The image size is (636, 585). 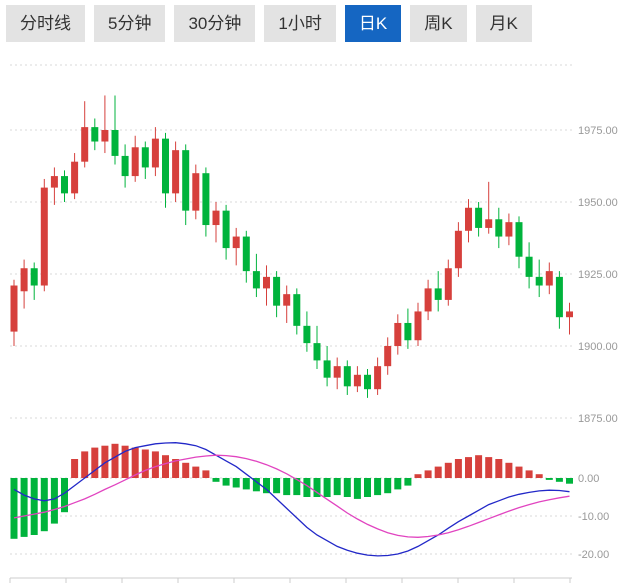 What do you see at coordinates (598, 203) in the screenshot?
I see `price-axis-label: 1950.00` at bounding box center [598, 203].